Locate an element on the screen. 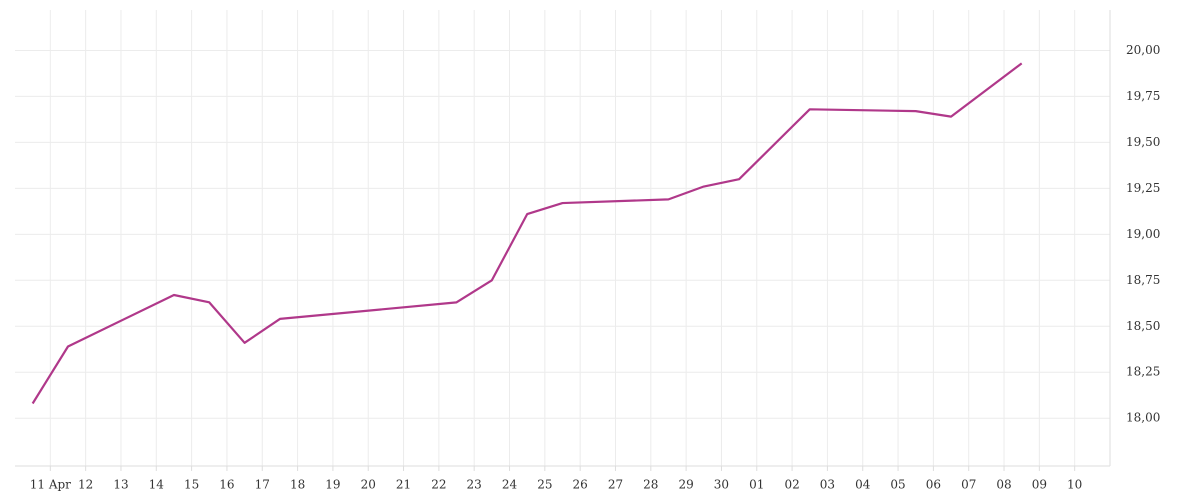  x-tick-label: 14 is located at coordinates (157, 485).